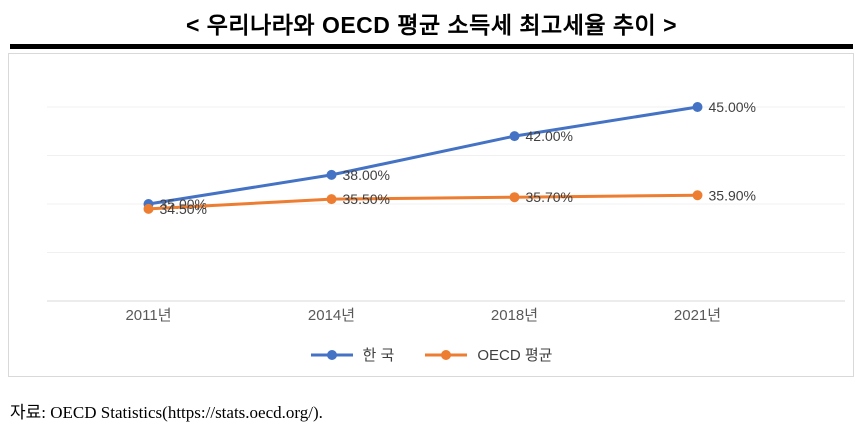  Describe the element at coordinates (514, 315) in the screenshot. I see `x-tick-label: 2018년` at that location.